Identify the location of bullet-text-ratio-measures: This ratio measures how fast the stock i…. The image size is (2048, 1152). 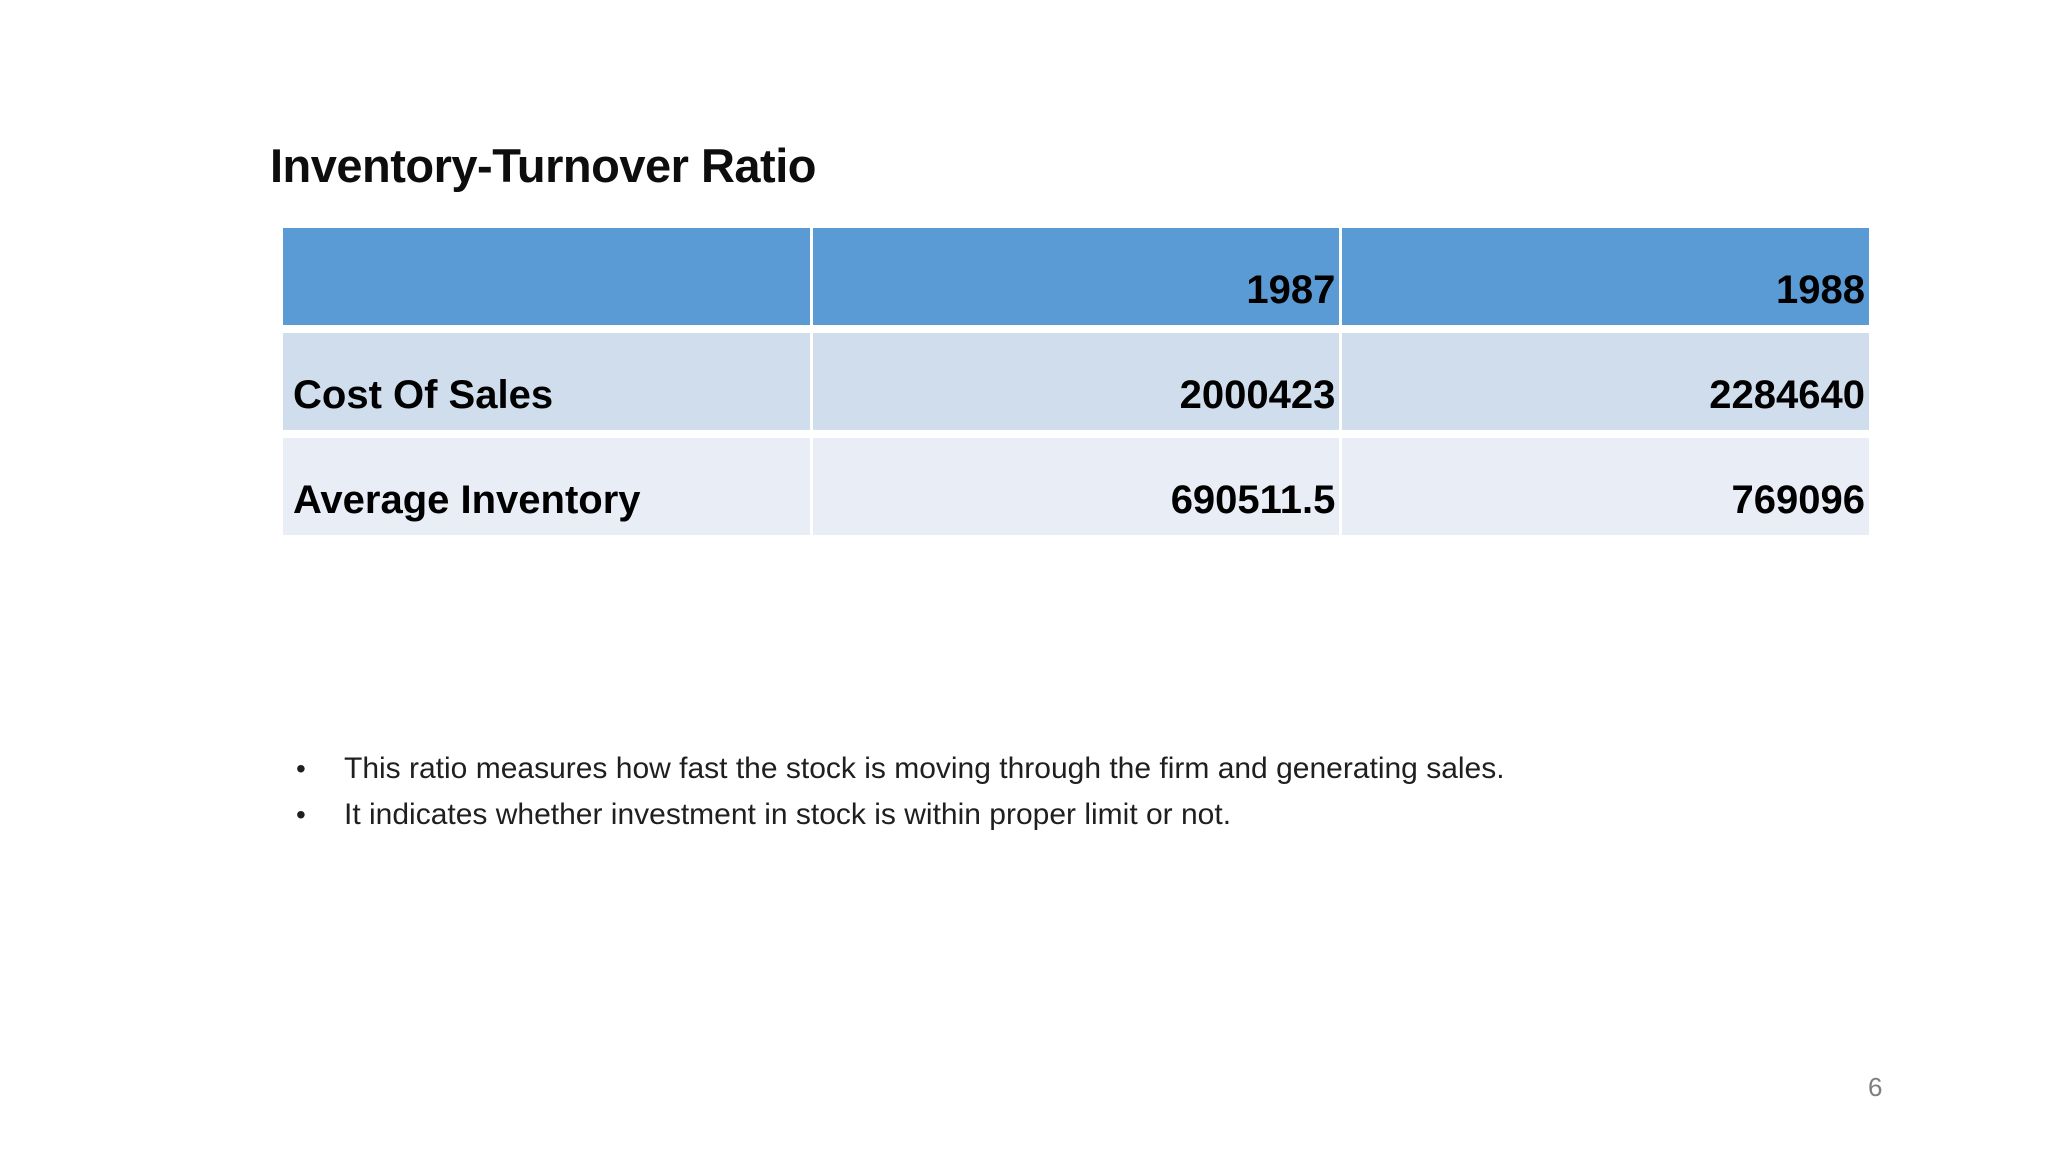
(924, 768).